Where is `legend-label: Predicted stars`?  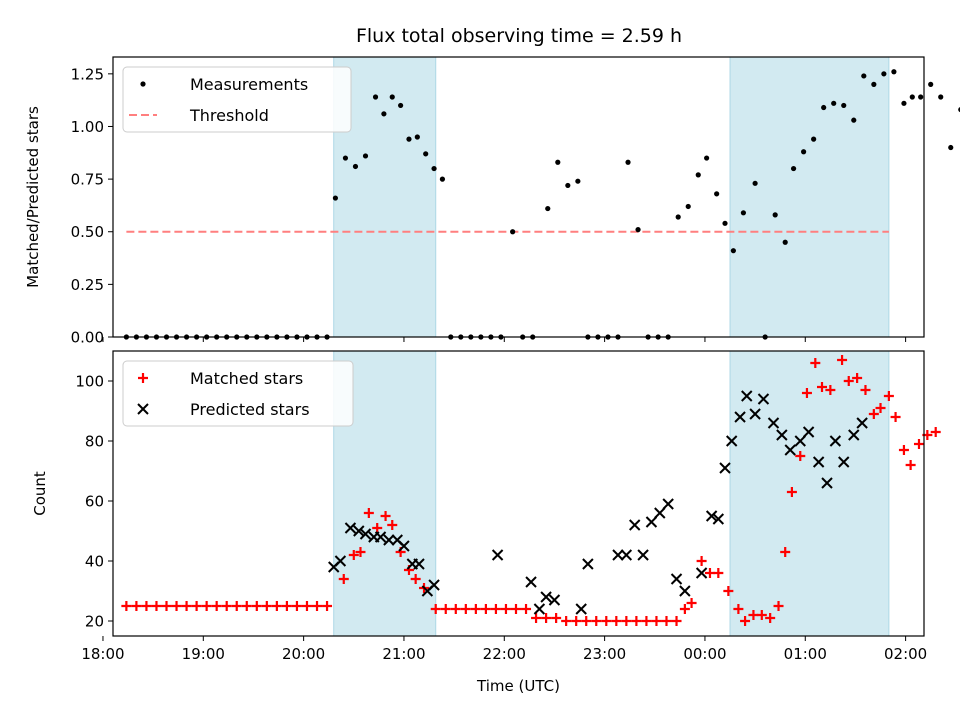 legend-label: Predicted stars is located at coordinates (250, 409).